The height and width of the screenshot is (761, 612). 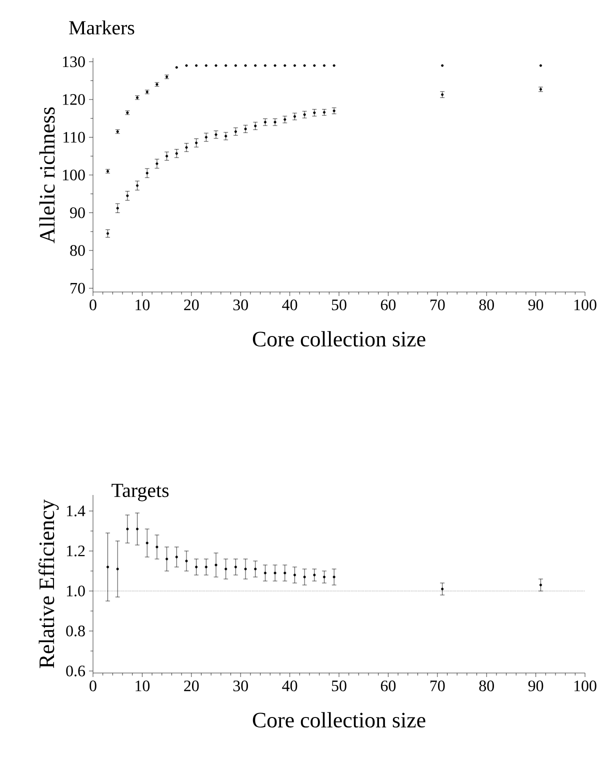 I want to click on y-tick-label: 0.8, so click(x=75, y=631).